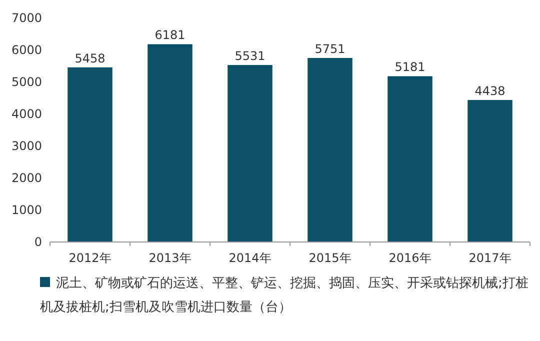  I want to click on y-tick-label: 3000, so click(26, 146).